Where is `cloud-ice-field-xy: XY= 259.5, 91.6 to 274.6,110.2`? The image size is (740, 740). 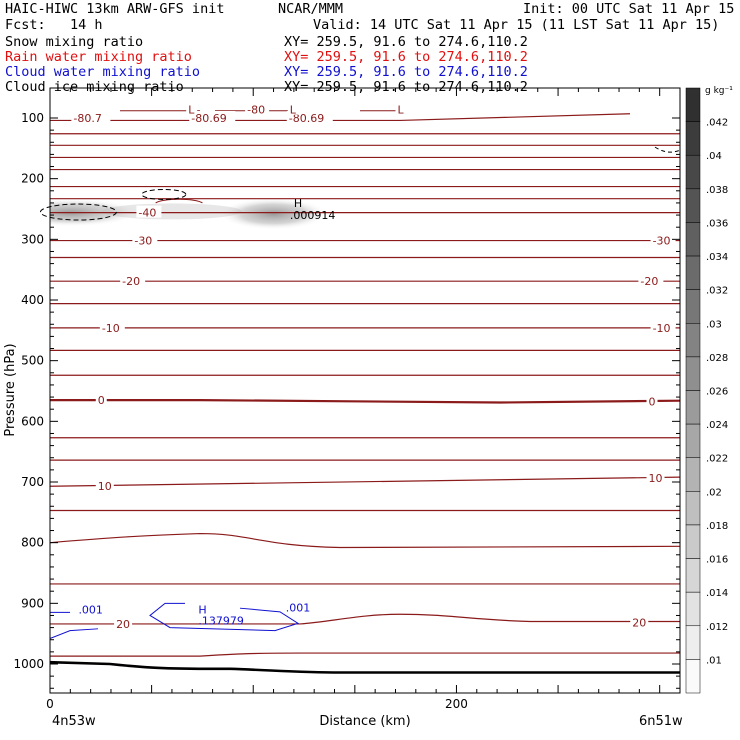 cloud-ice-field-xy: XY= 259.5, 91.6 to 274.6,110.2 is located at coordinates (406, 87).